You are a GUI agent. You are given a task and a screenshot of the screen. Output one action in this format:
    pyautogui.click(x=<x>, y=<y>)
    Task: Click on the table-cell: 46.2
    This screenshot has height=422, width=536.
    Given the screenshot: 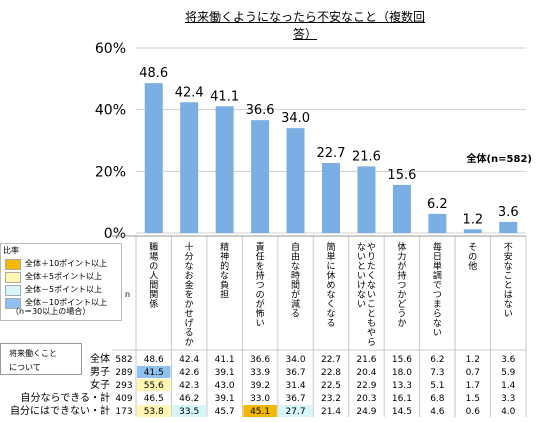 What is the action you would take?
    pyautogui.click(x=189, y=399)
    